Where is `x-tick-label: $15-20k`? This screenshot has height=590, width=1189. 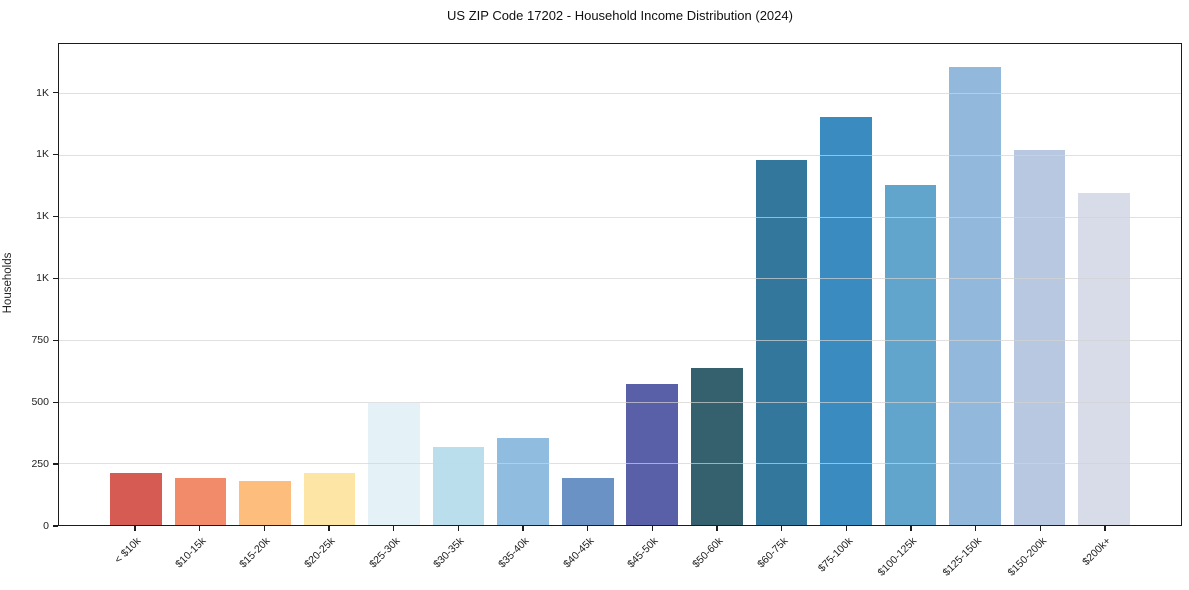
x-tick-label: $15-20k is located at coordinates (255, 553).